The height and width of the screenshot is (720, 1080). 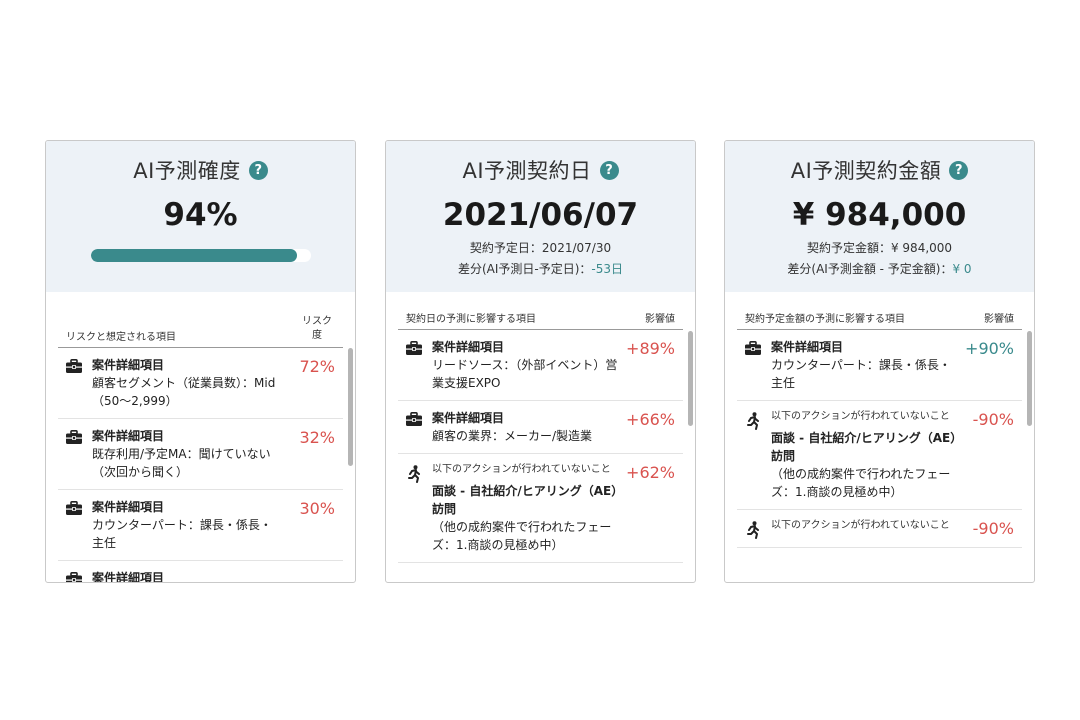 What do you see at coordinates (650, 472) in the screenshot?
I see `item-value: +62%` at bounding box center [650, 472].